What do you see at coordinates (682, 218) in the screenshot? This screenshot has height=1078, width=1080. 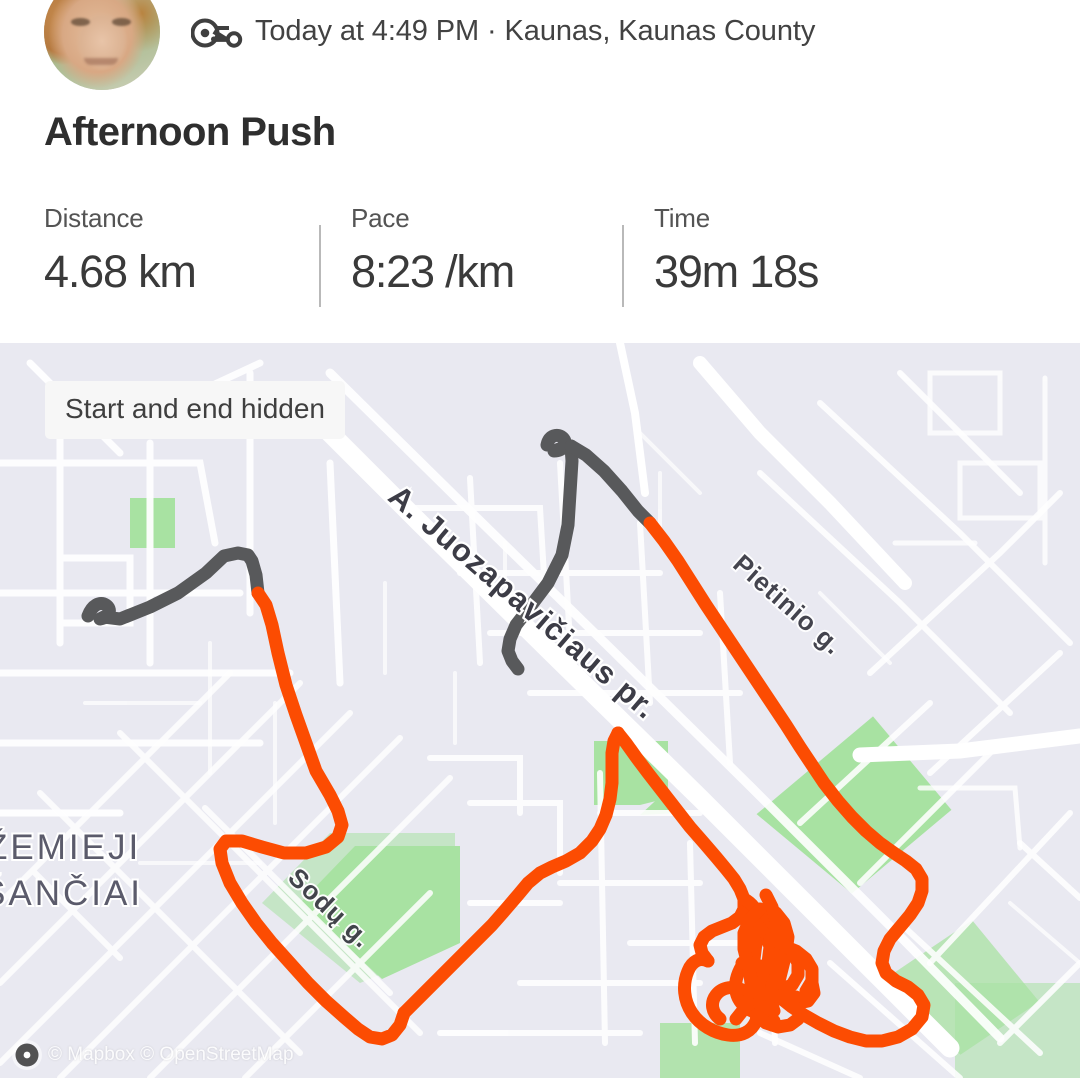 I see `stat-label: Time` at bounding box center [682, 218].